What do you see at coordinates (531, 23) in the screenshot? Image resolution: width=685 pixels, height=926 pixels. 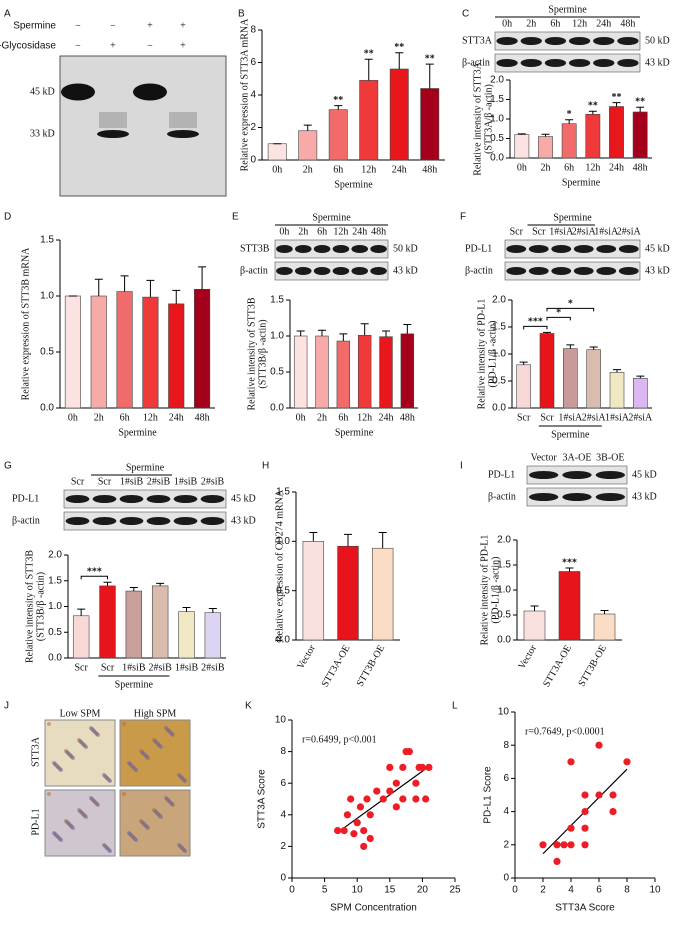 I see `lane-label: 2h` at bounding box center [531, 23].